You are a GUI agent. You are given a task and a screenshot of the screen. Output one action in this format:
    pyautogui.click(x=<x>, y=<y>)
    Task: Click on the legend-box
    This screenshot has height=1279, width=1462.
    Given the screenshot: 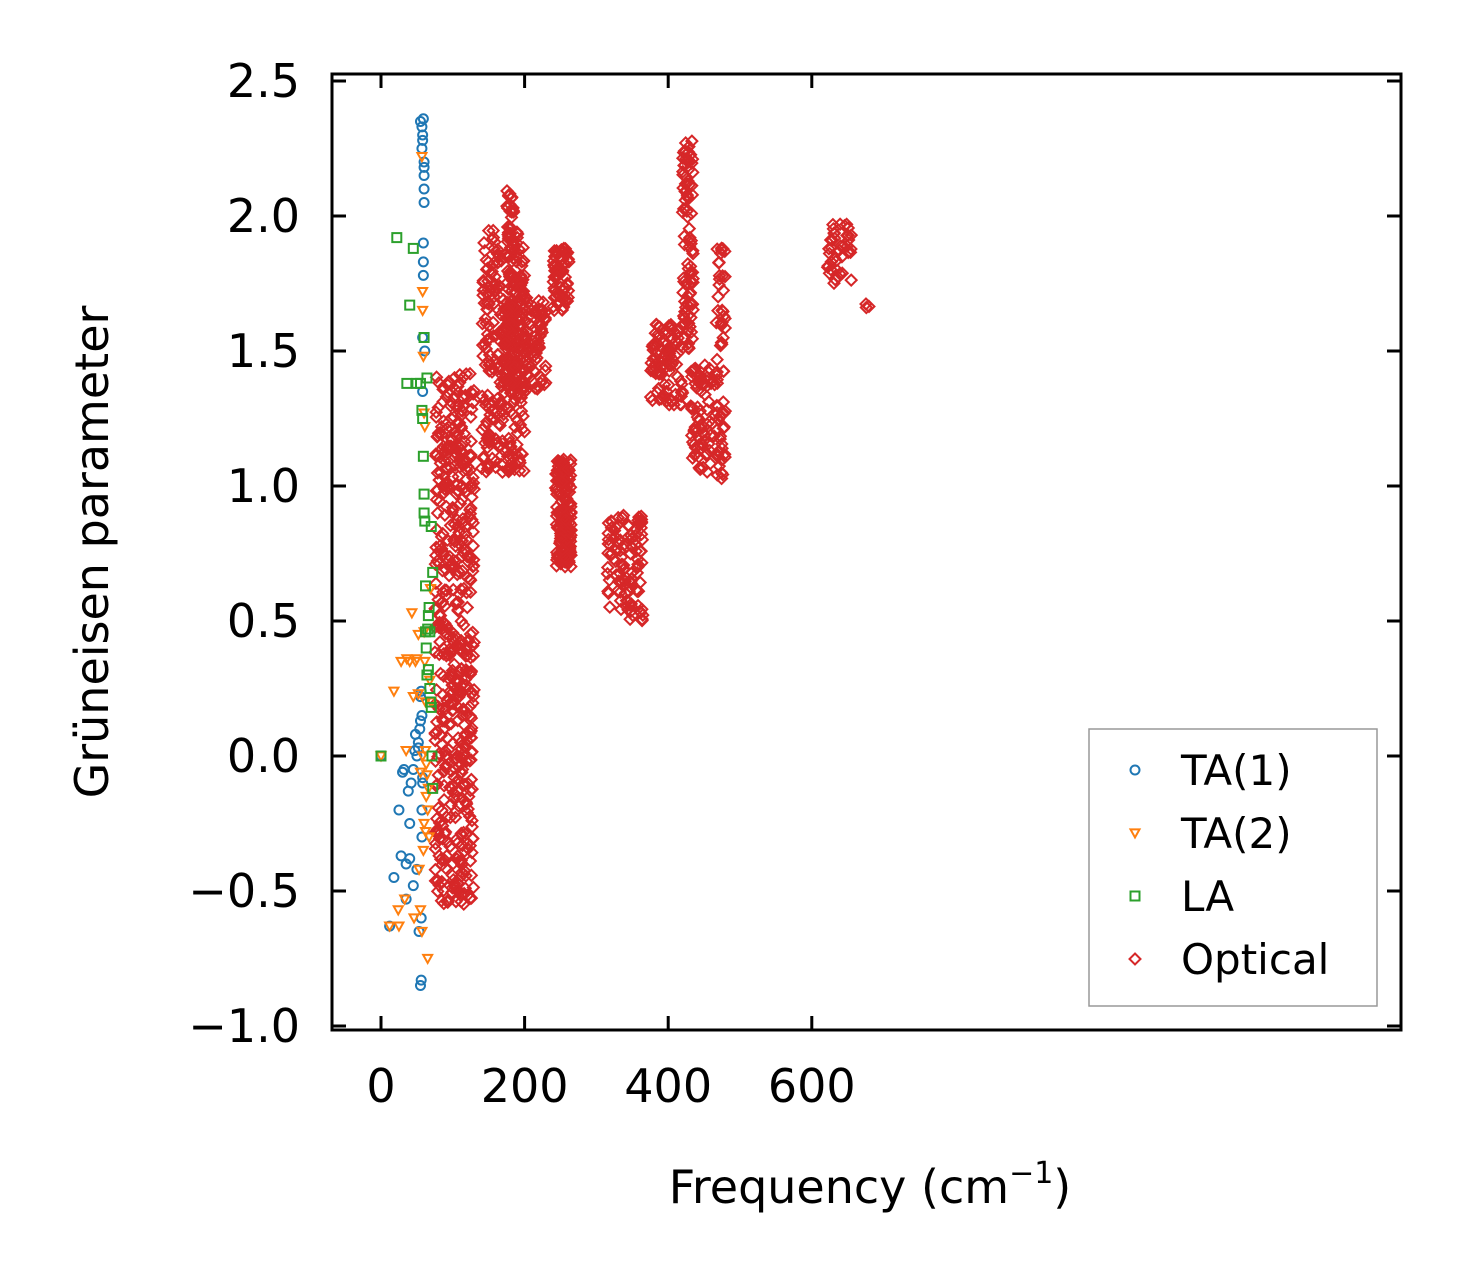 What is the action you would take?
    pyautogui.click(x=1233, y=867)
    